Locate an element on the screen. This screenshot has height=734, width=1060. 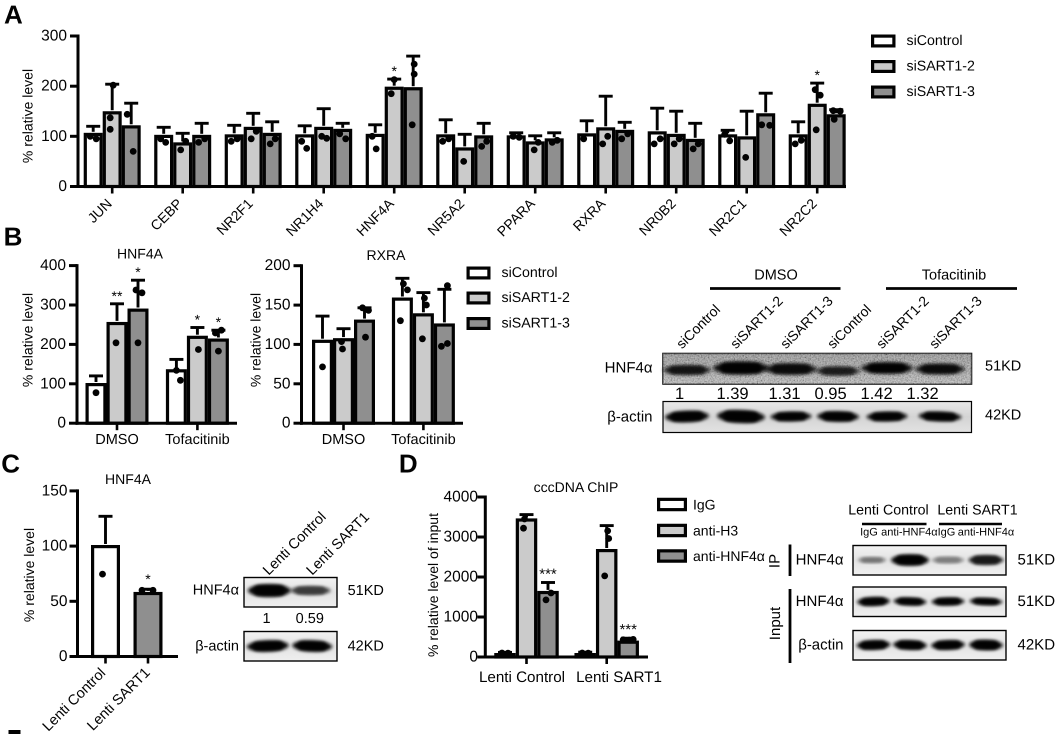
svg-text: 400 is located at coordinates (53, 265).